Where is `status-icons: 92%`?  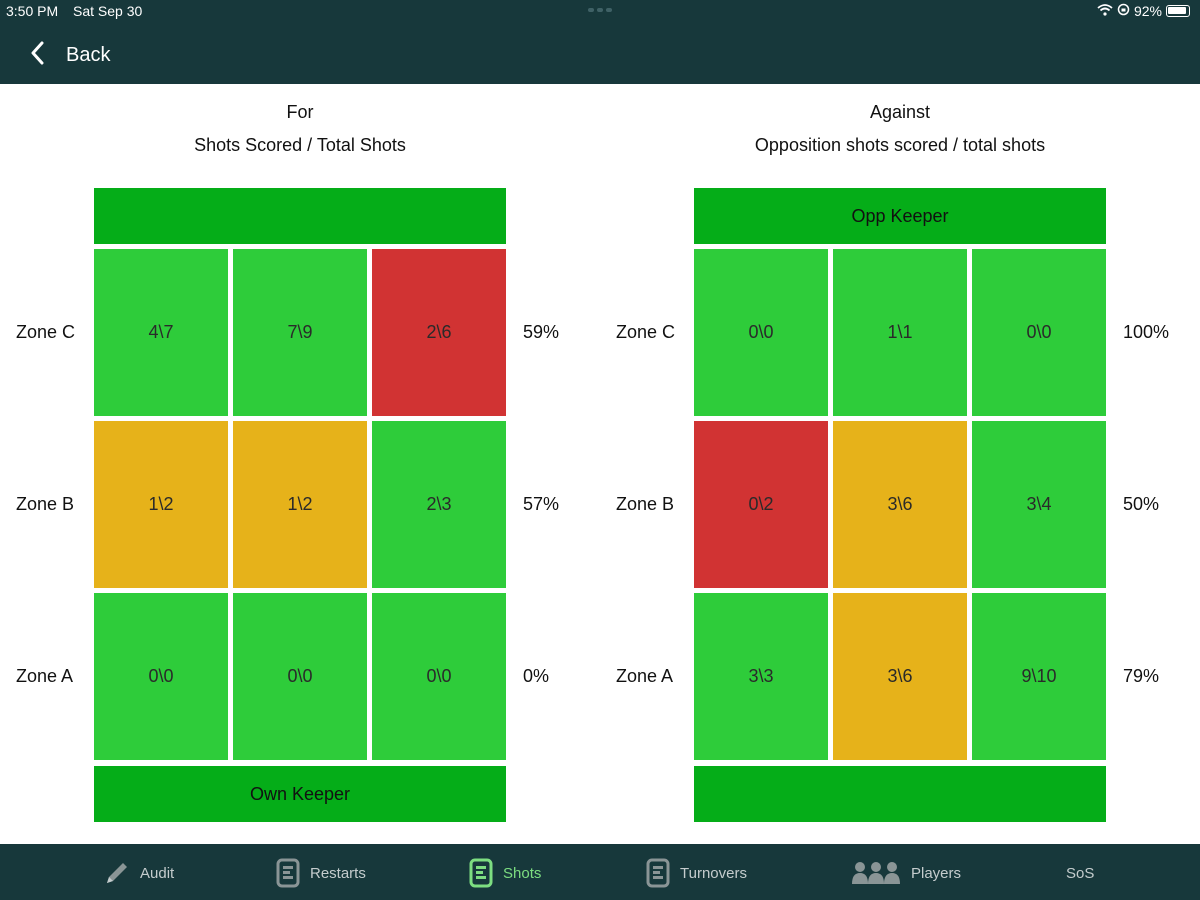
status-icons: 92% is located at coordinates (1143, 11).